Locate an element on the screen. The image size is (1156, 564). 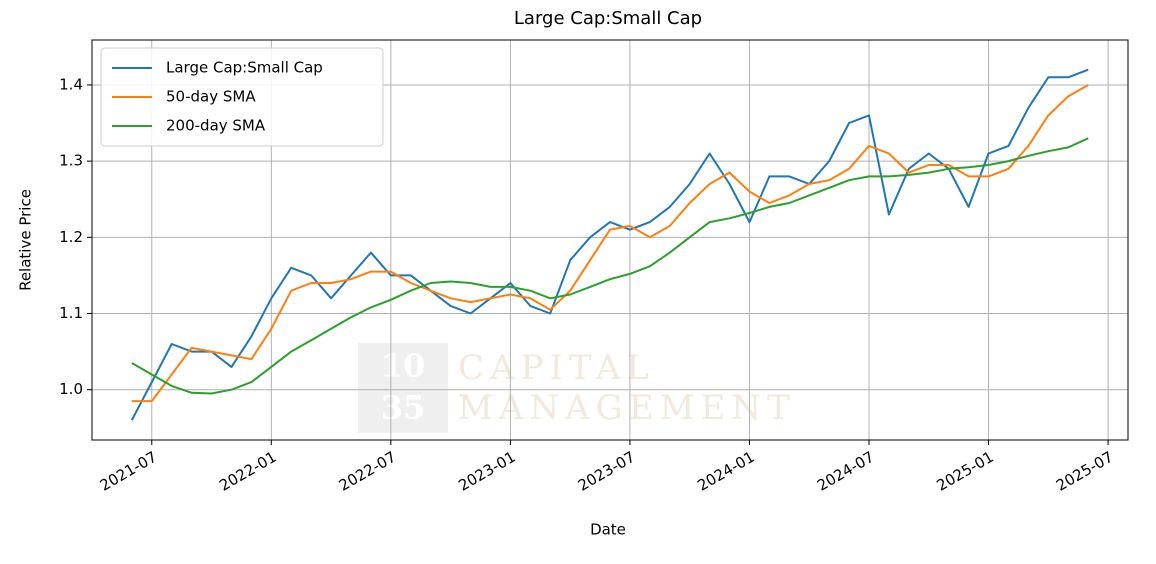
x-tick-label: 2024-01 is located at coordinates (725, 471).